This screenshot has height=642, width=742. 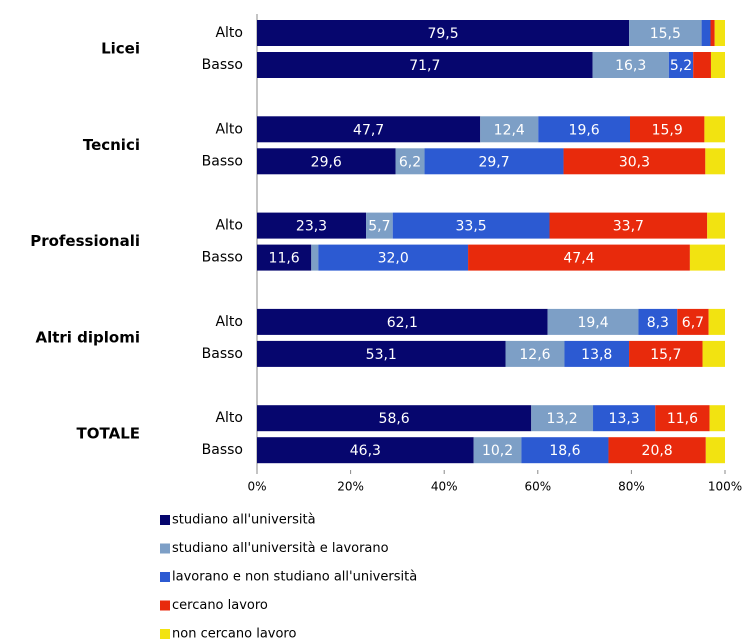 What do you see at coordinates (256, 487) in the screenshot?
I see `x-tick-label: 0%` at bounding box center [256, 487].